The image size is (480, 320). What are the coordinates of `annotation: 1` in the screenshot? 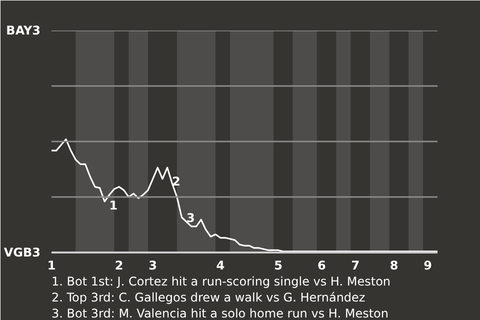 It's located at (113, 205).